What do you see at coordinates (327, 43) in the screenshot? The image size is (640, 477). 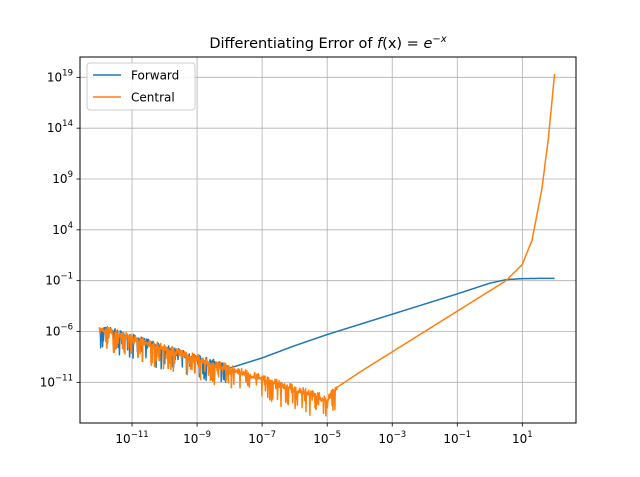 I see `chart-title: Differentiating Error of f(x) = e−x` at bounding box center [327, 43].